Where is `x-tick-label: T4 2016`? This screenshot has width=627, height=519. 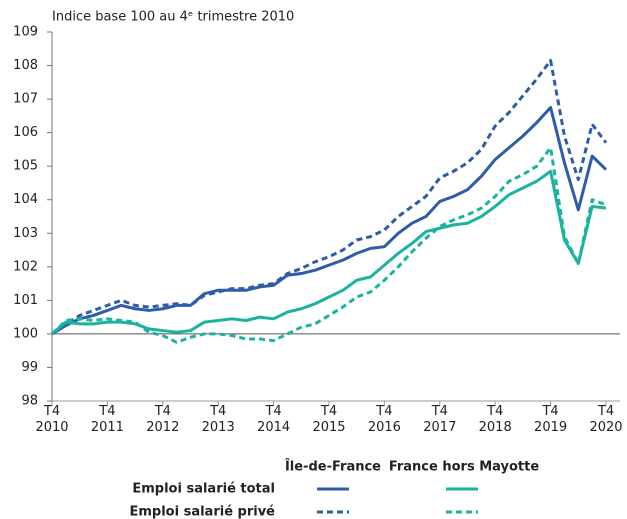
x-tick-label: T4 2016 is located at coordinates (384, 419).